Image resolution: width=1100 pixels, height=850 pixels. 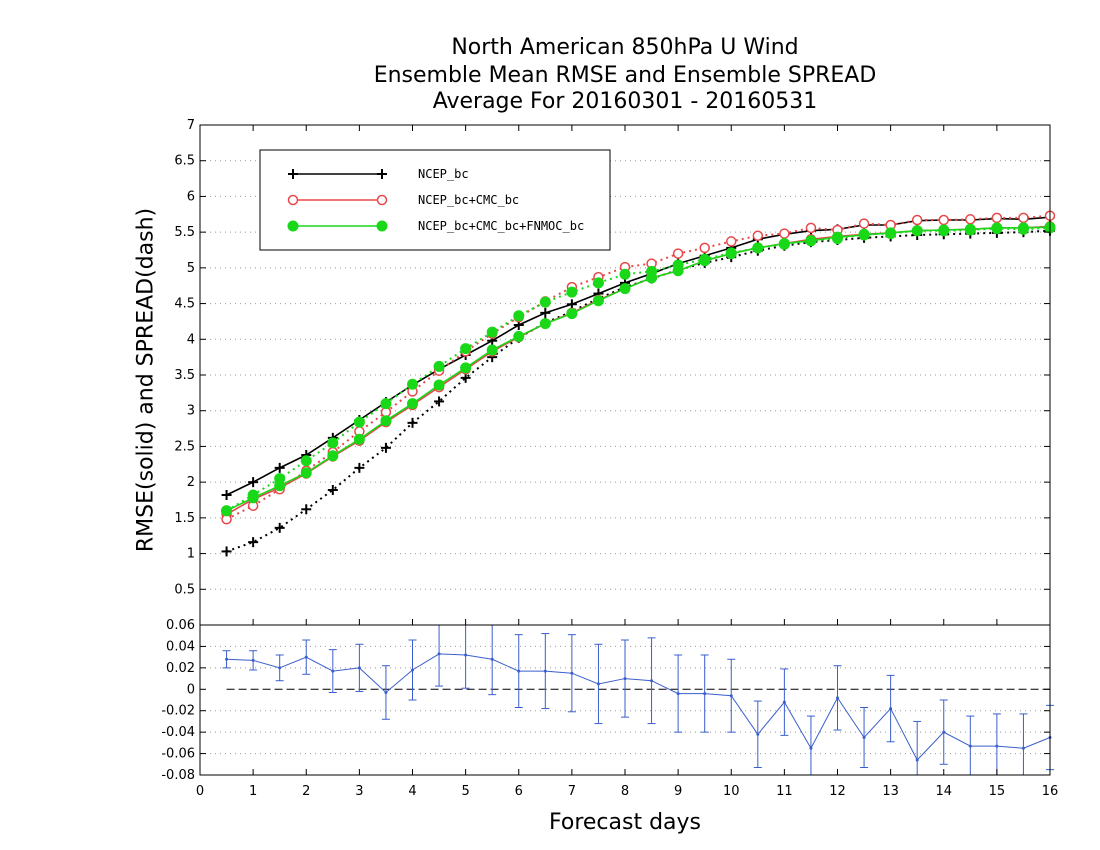 What do you see at coordinates (178, 732) in the screenshot?
I see `lower-y-tick-label: -0.04` at bounding box center [178, 732].